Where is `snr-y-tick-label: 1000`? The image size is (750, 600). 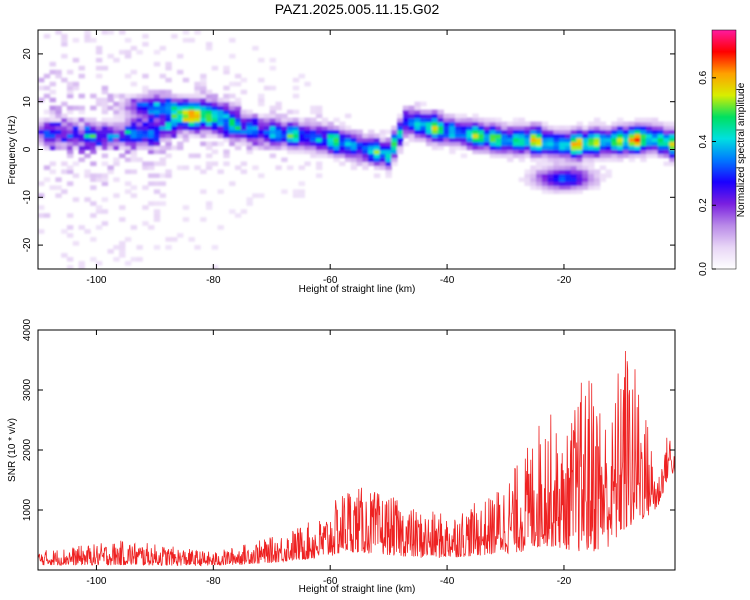
snr-y-tick-label: 1000 is located at coordinates (27, 509).